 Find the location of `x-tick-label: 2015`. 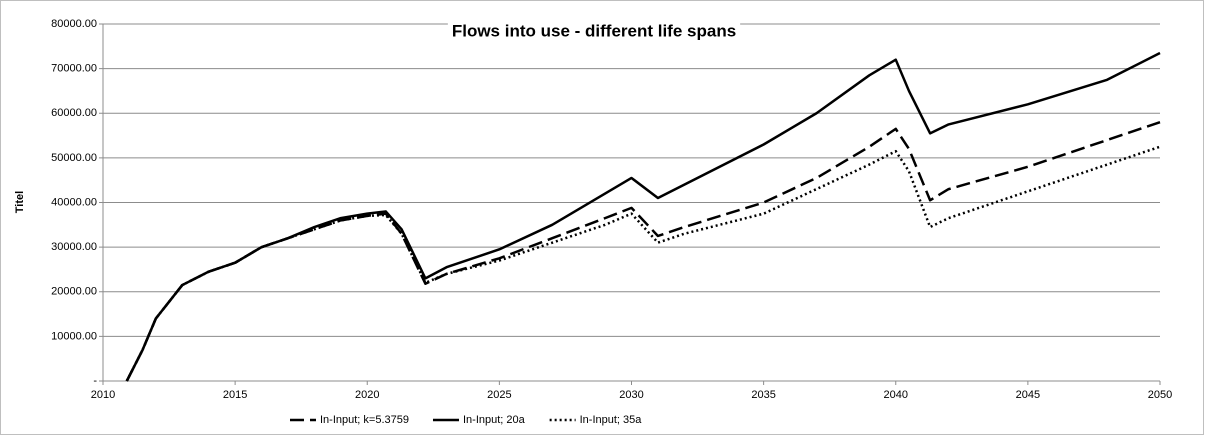

x-tick-label: 2015 is located at coordinates (235, 395).